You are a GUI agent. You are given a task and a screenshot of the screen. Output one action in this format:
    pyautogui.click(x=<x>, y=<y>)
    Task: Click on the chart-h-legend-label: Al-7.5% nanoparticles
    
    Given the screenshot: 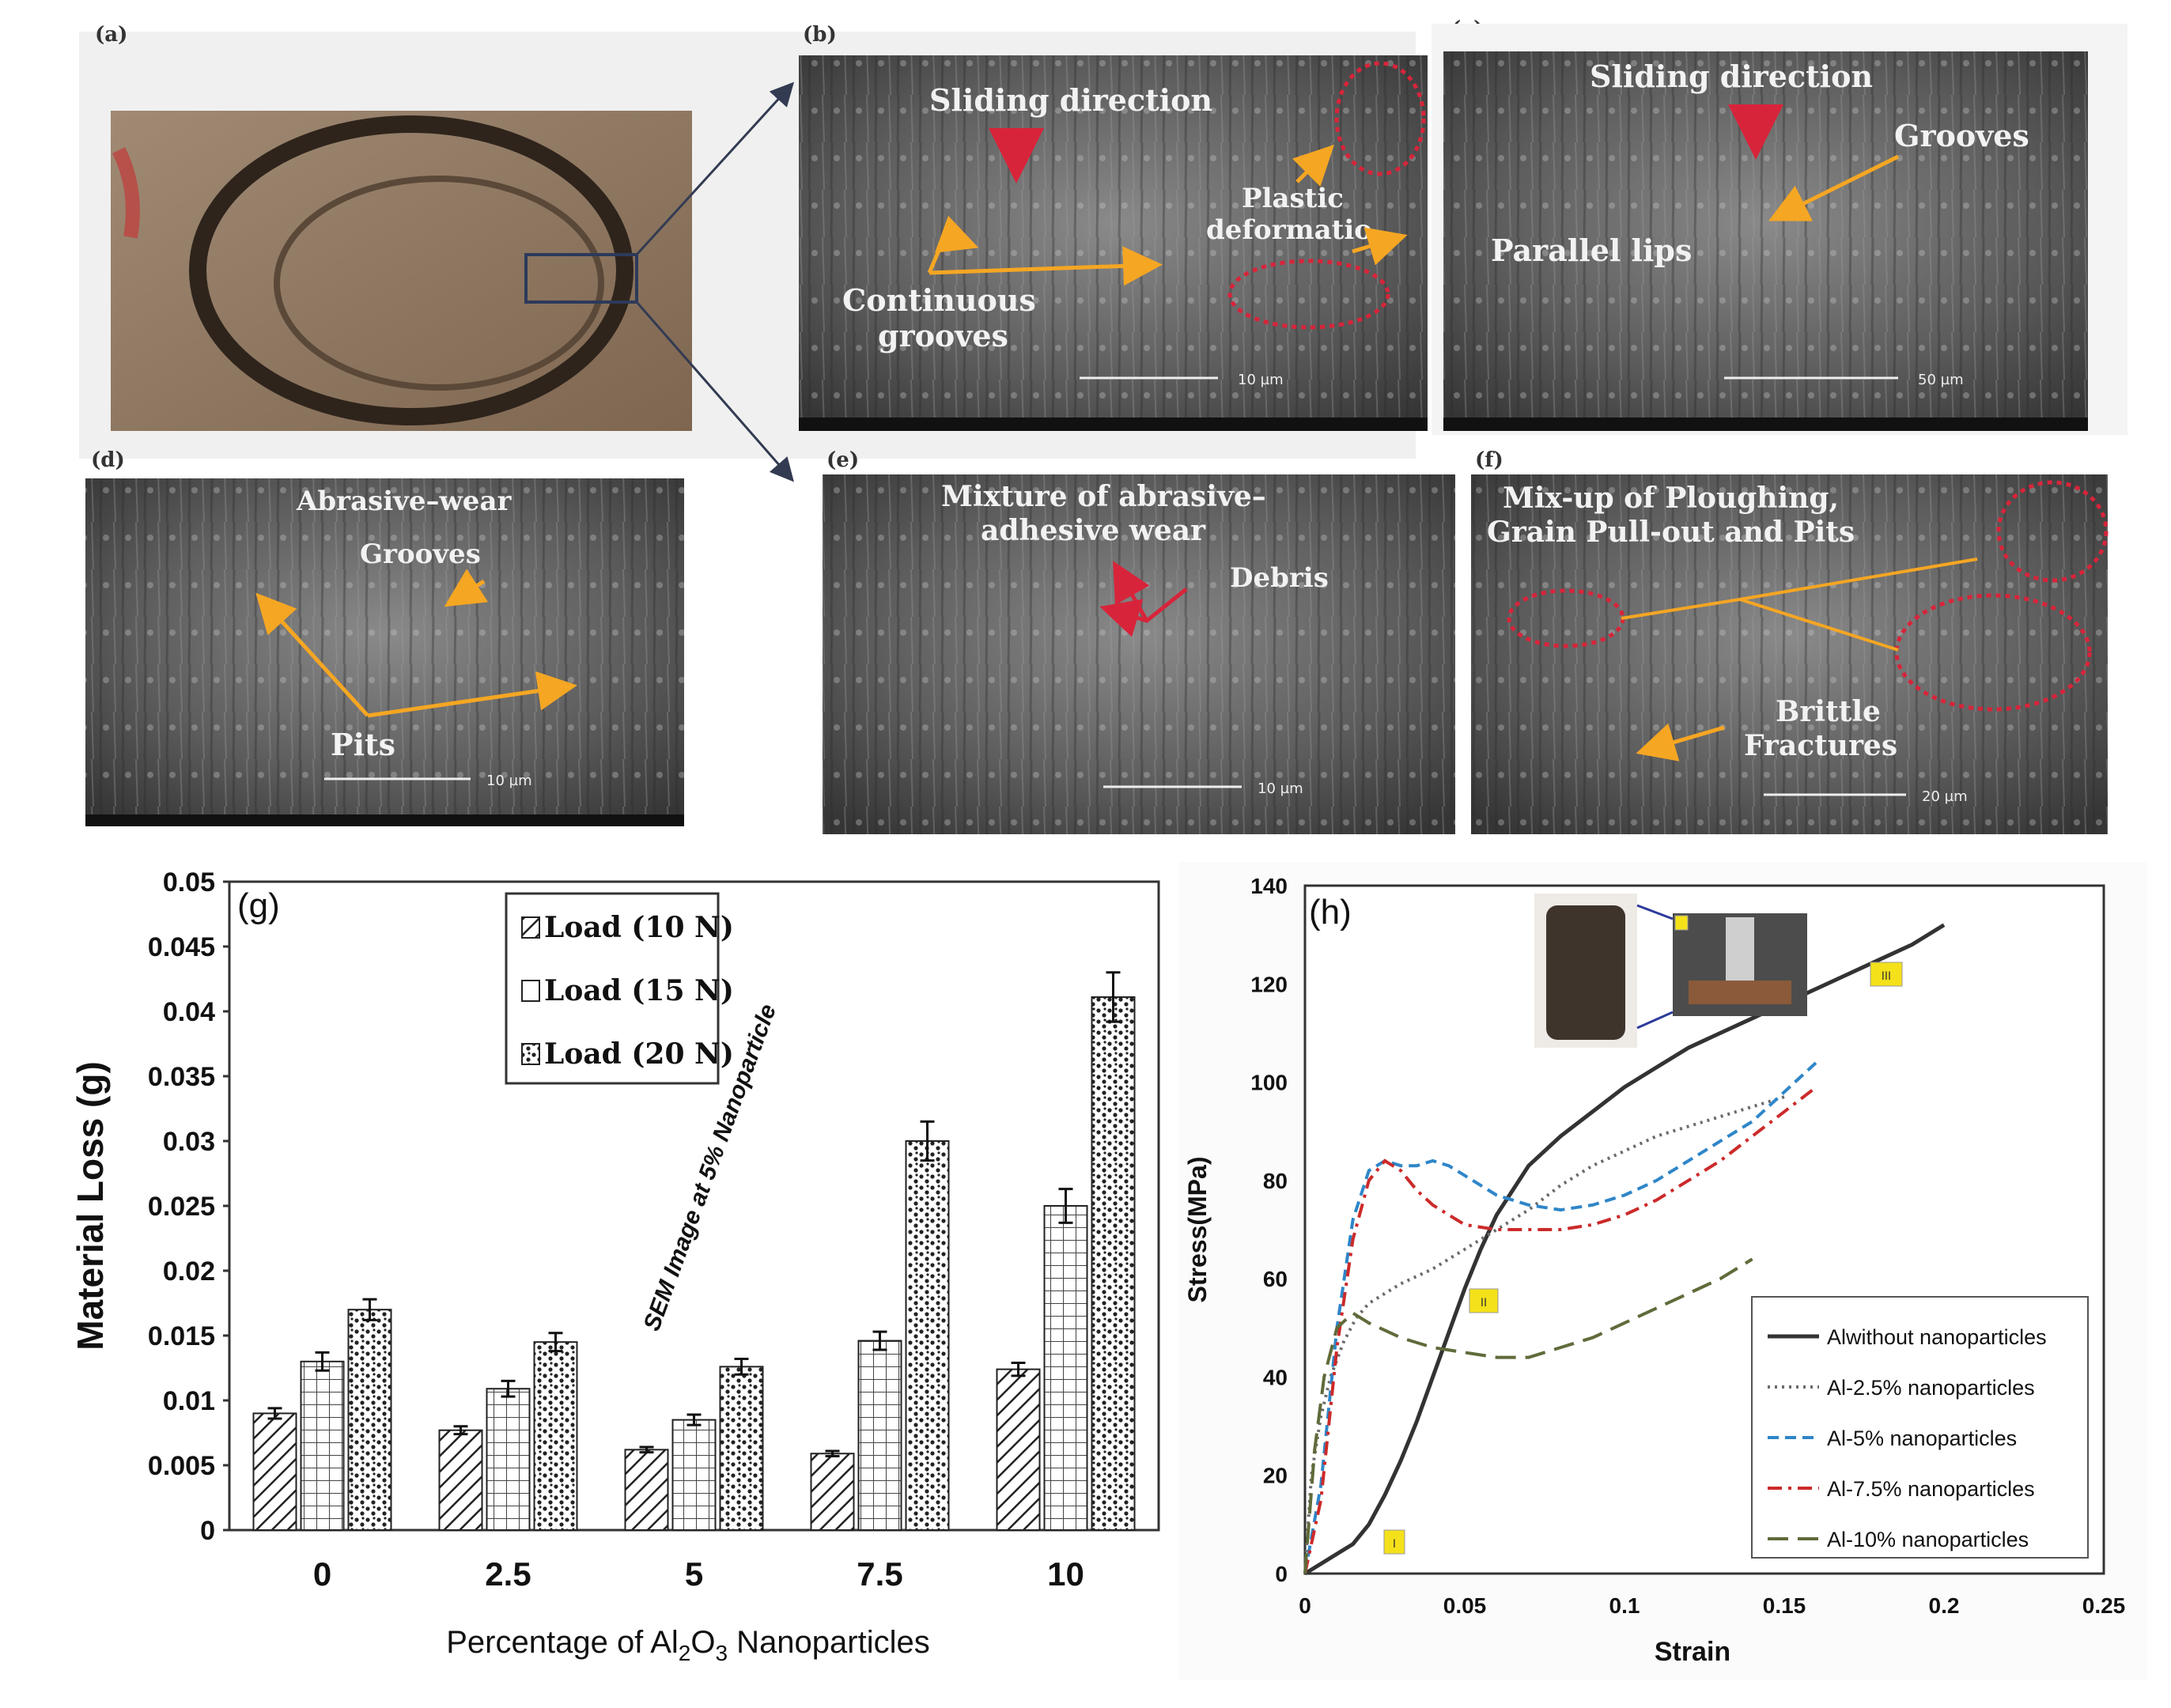 What is the action you would take?
    pyautogui.click(x=1931, y=1489)
    